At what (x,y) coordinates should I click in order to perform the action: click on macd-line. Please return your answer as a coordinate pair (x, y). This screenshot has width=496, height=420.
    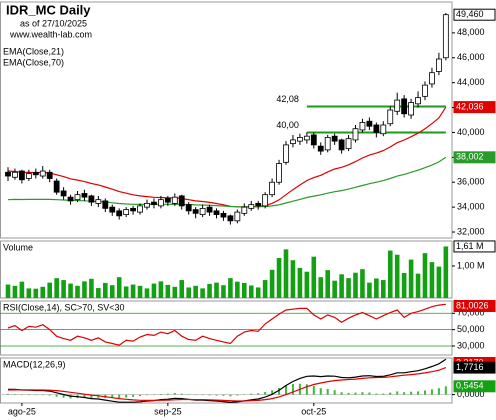
    Looking at the image, I should click on (227, 384).